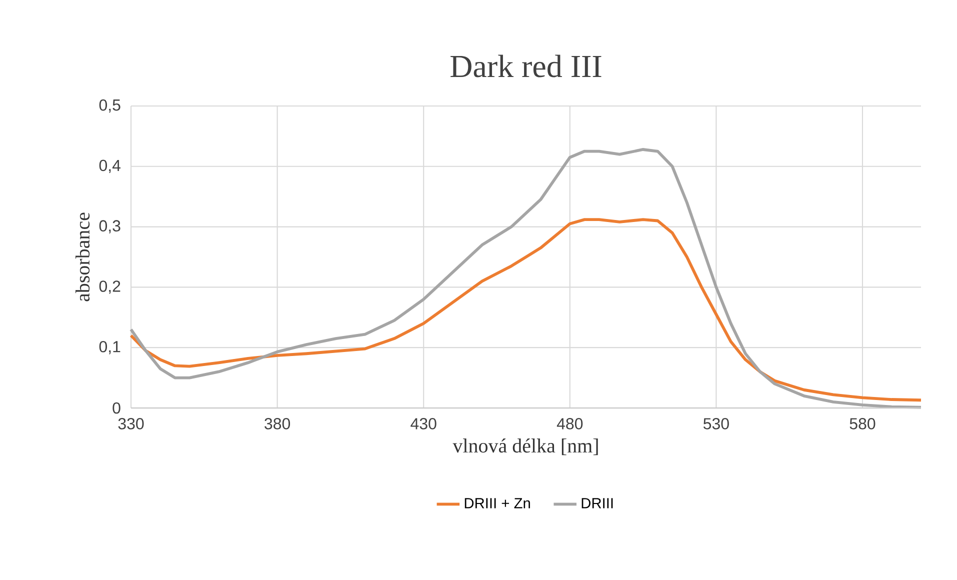 The width and height of the screenshot is (957, 580). What do you see at coordinates (83, 257) in the screenshot?
I see `y-axis-title: absorbance` at bounding box center [83, 257].